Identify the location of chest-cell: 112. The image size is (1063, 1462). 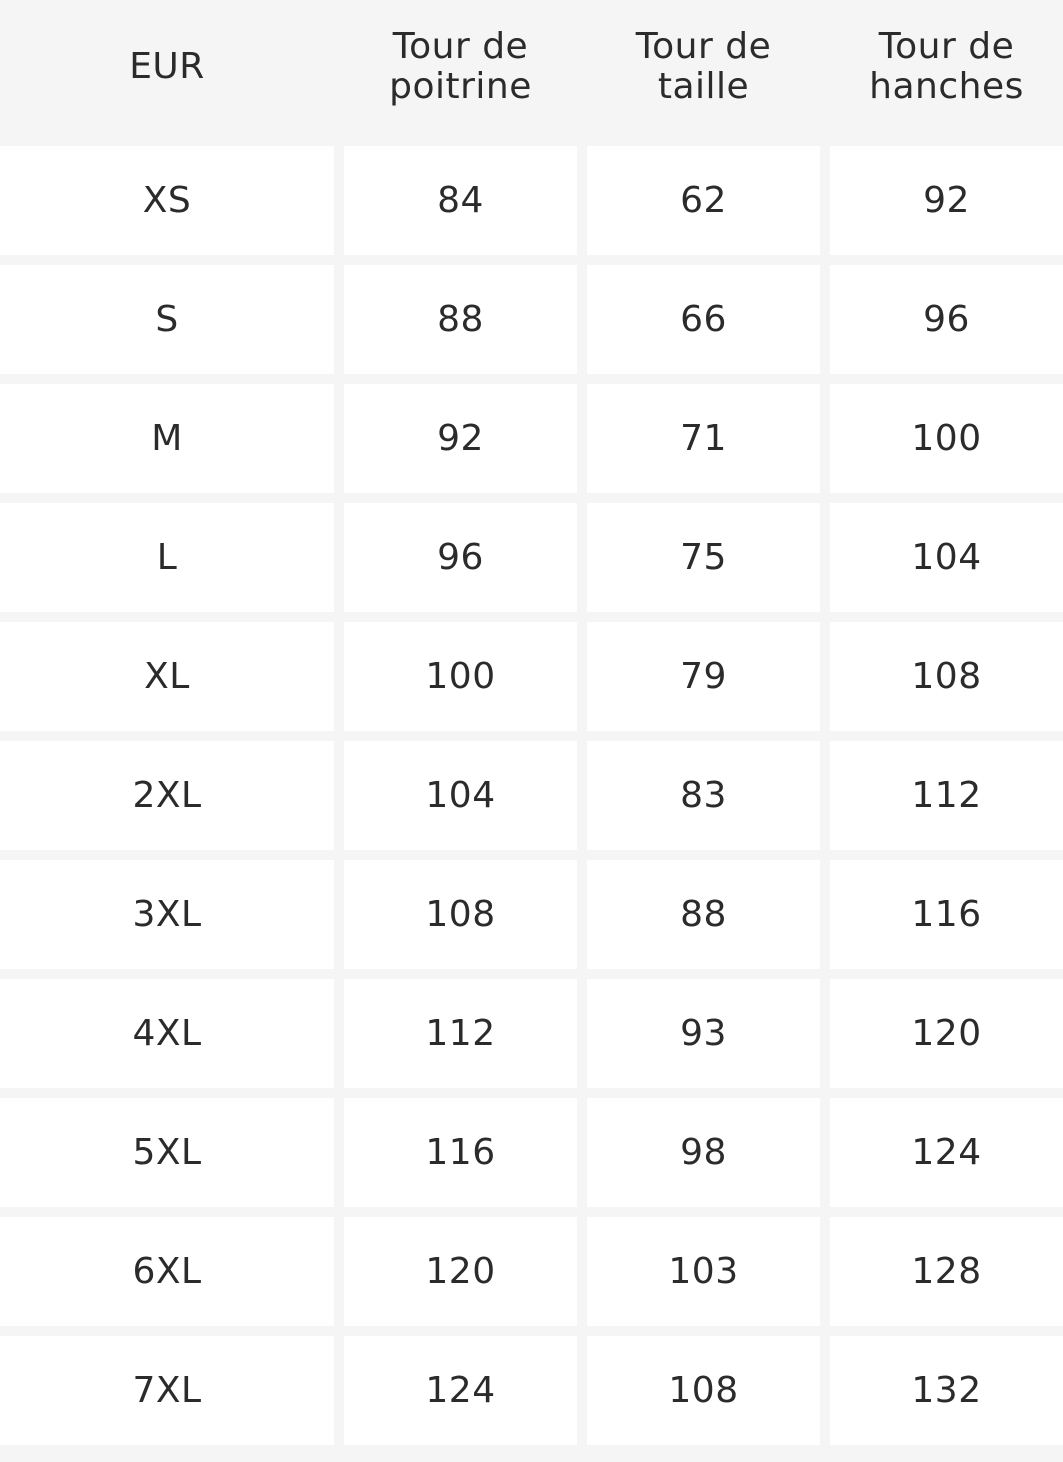
(460, 1033).